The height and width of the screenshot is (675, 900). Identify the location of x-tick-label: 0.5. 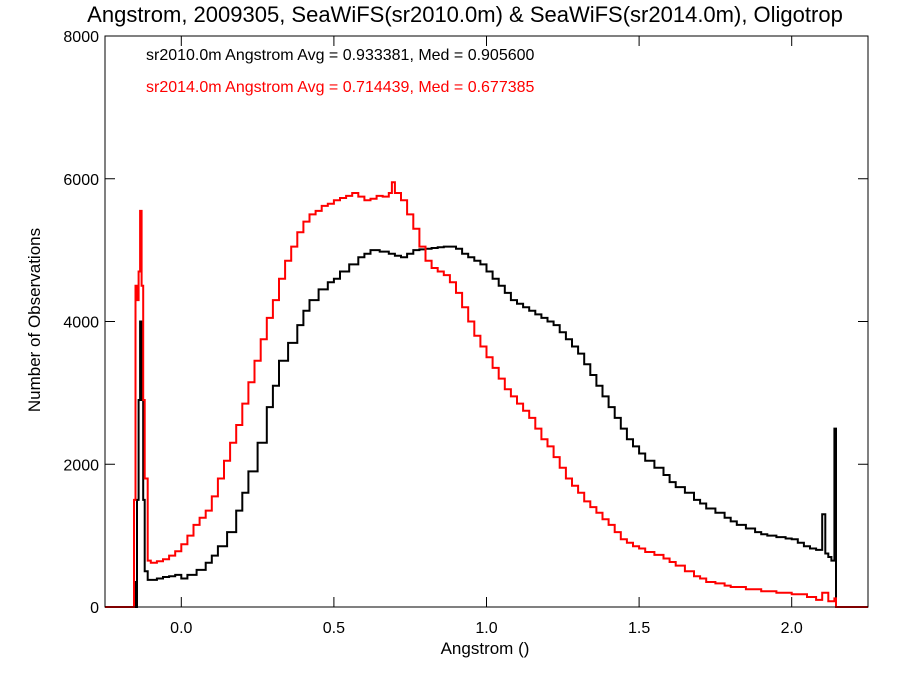
(334, 628).